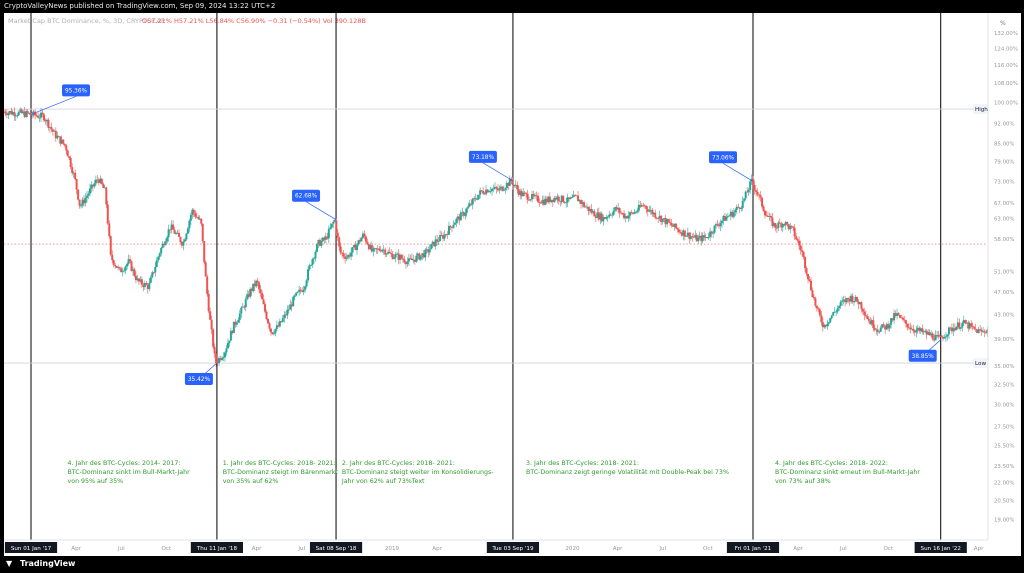  What do you see at coordinates (279, 463) in the screenshot?
I see `annotation-text: 1. Jahr des BTC-Cycles: 2018- 2021:` at bounding box center [279, 463].